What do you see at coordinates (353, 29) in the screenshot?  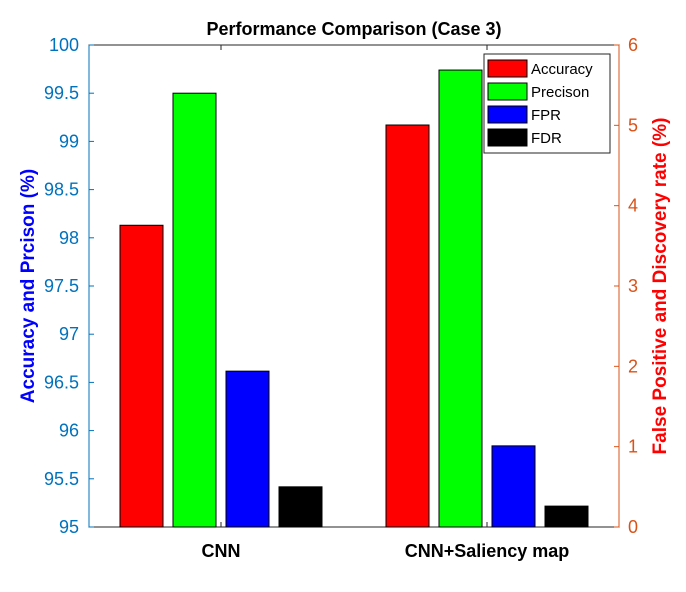 I see `chart-title: Performance Comparison (Case 3)` at bounding box center [353, 29].